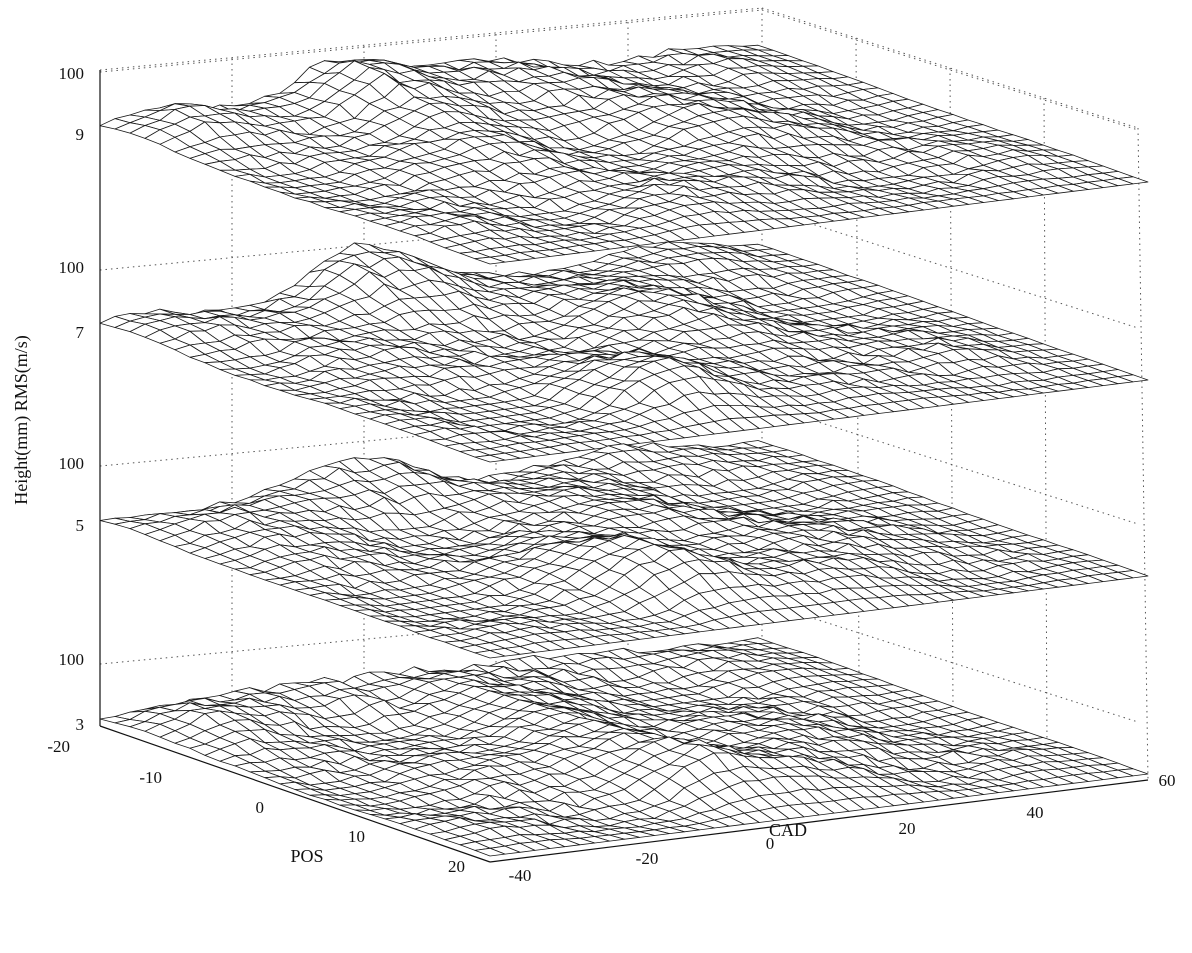 The height and width of the screenshot is (953, 1192). What do you see at coordinates (306, 856) in the screenshot?
I see `pos-axis-title: POS` at bounding box center [306, 856].